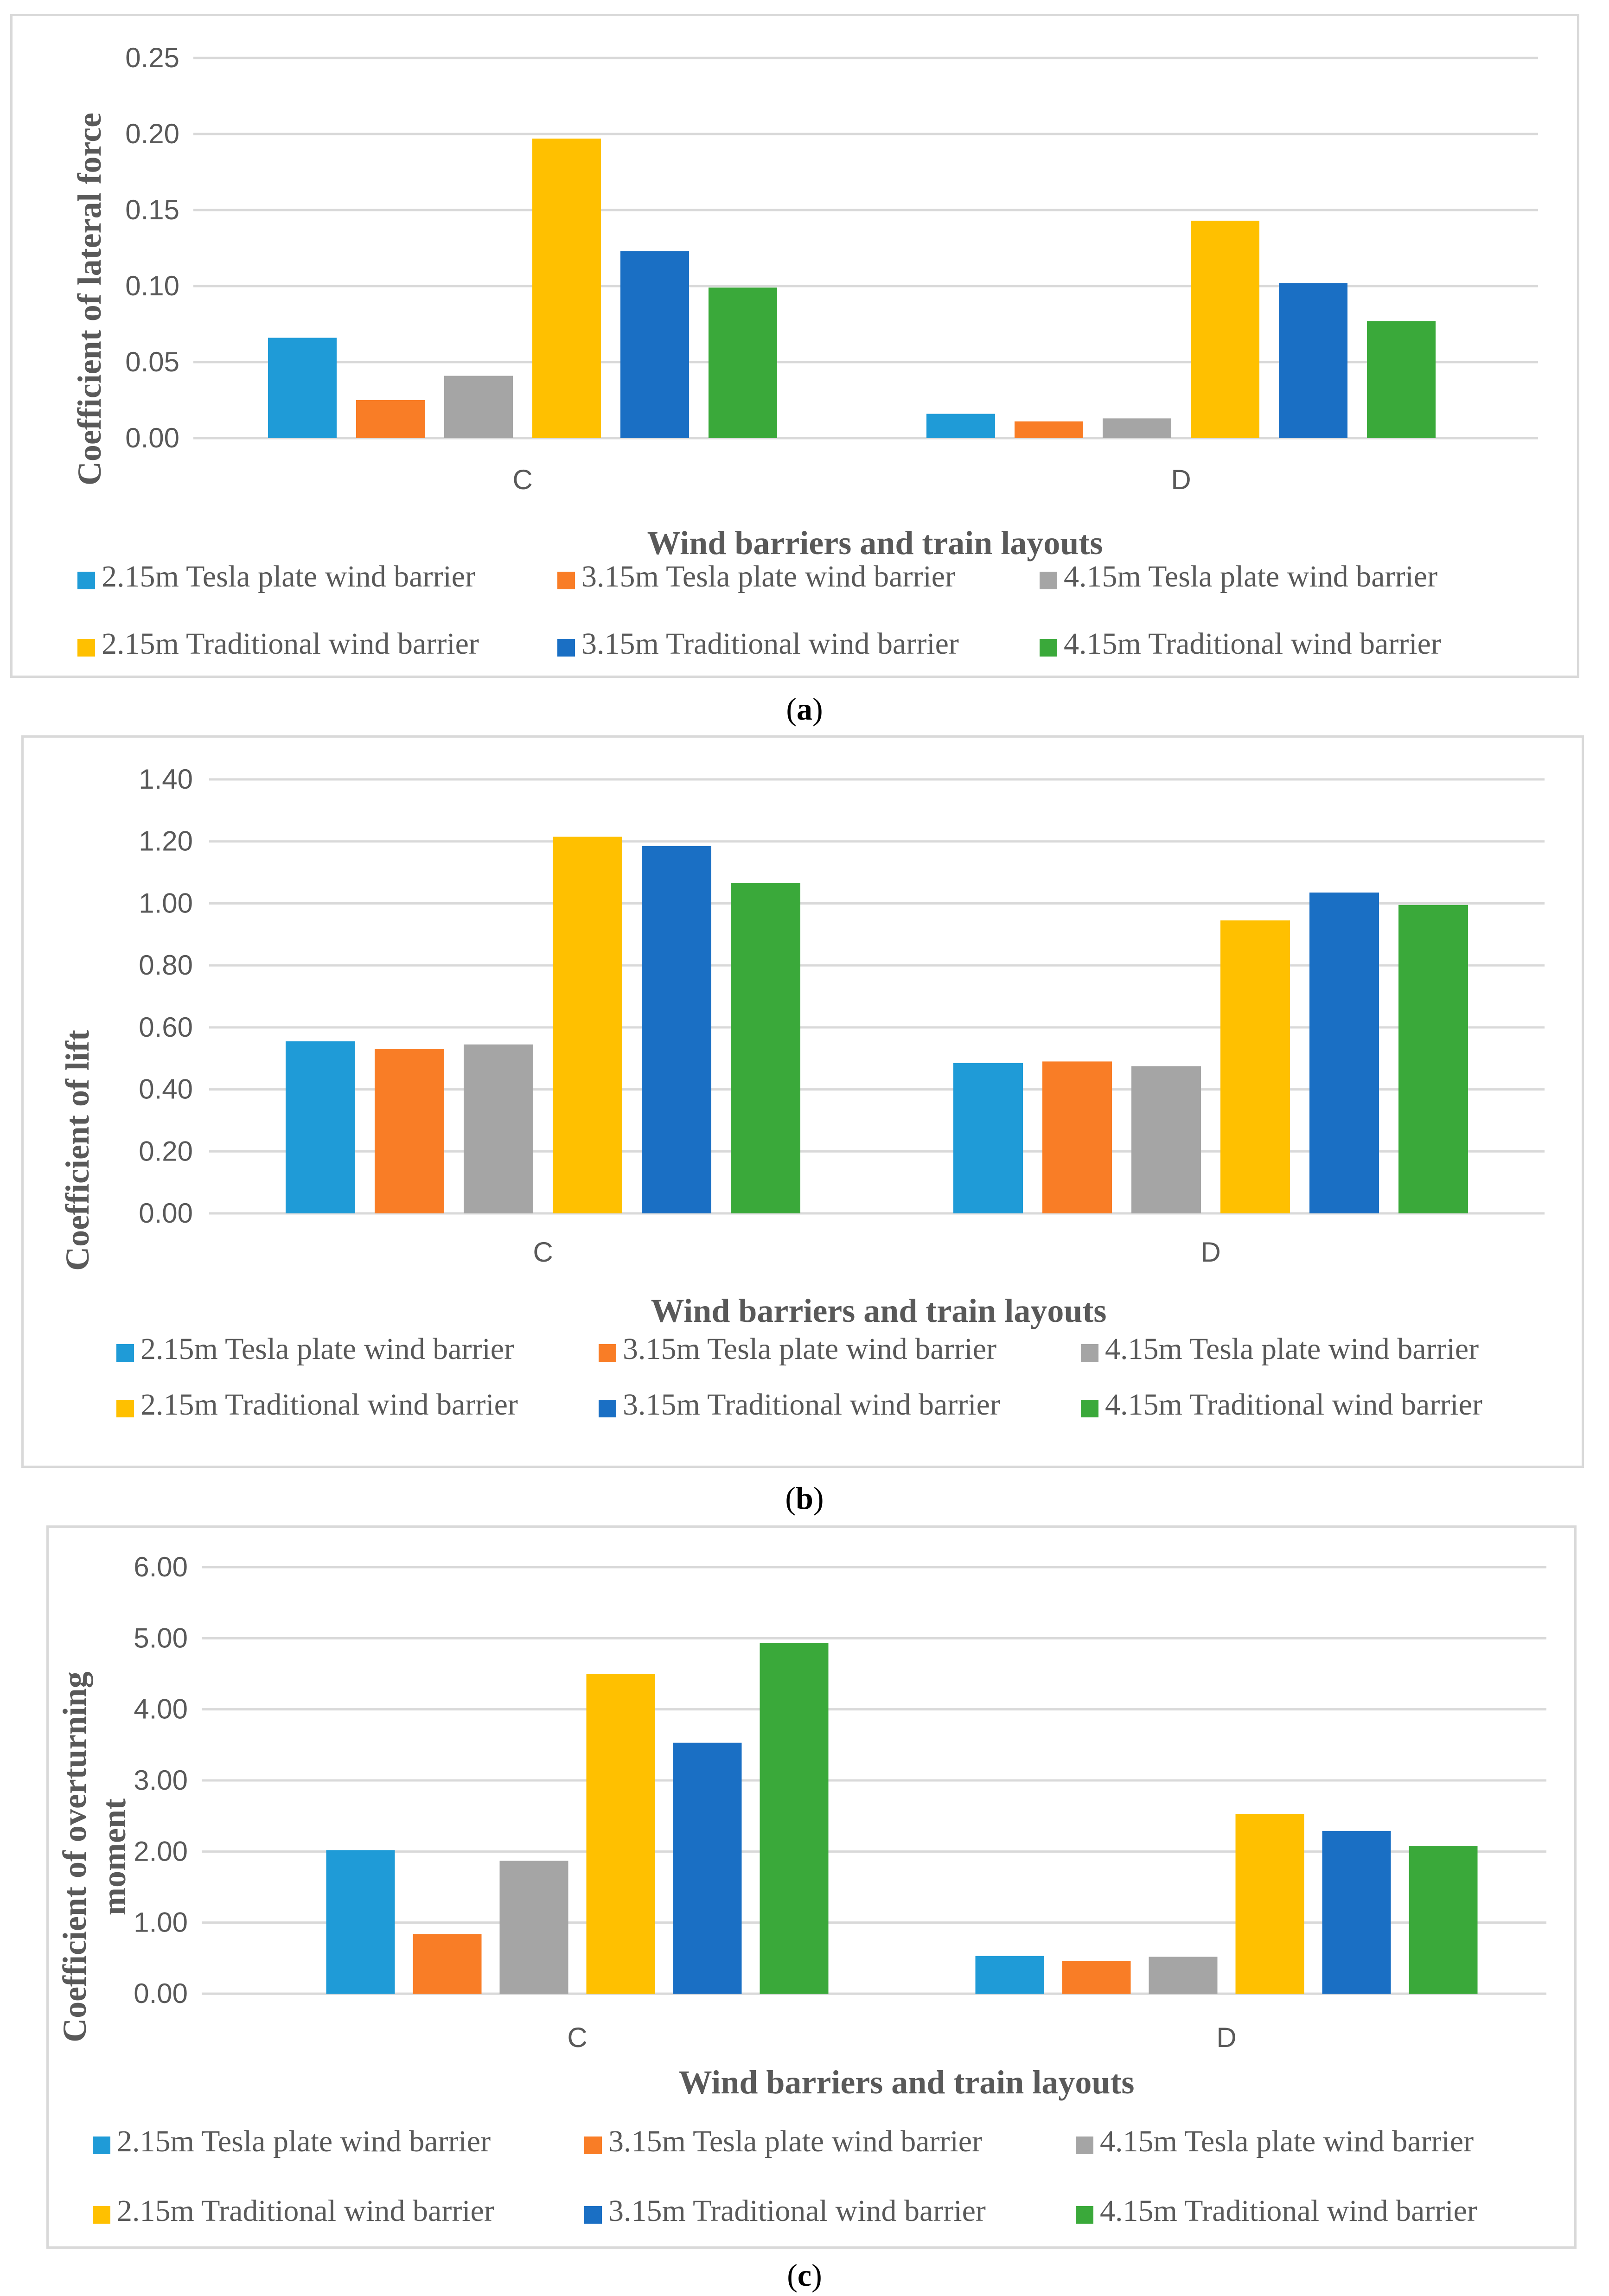 This screenshot has width=1609, height=2296. Describe the element at coordinates (152, 285) in the screenshot. I see `y-tick-label: 0.10` at that location.